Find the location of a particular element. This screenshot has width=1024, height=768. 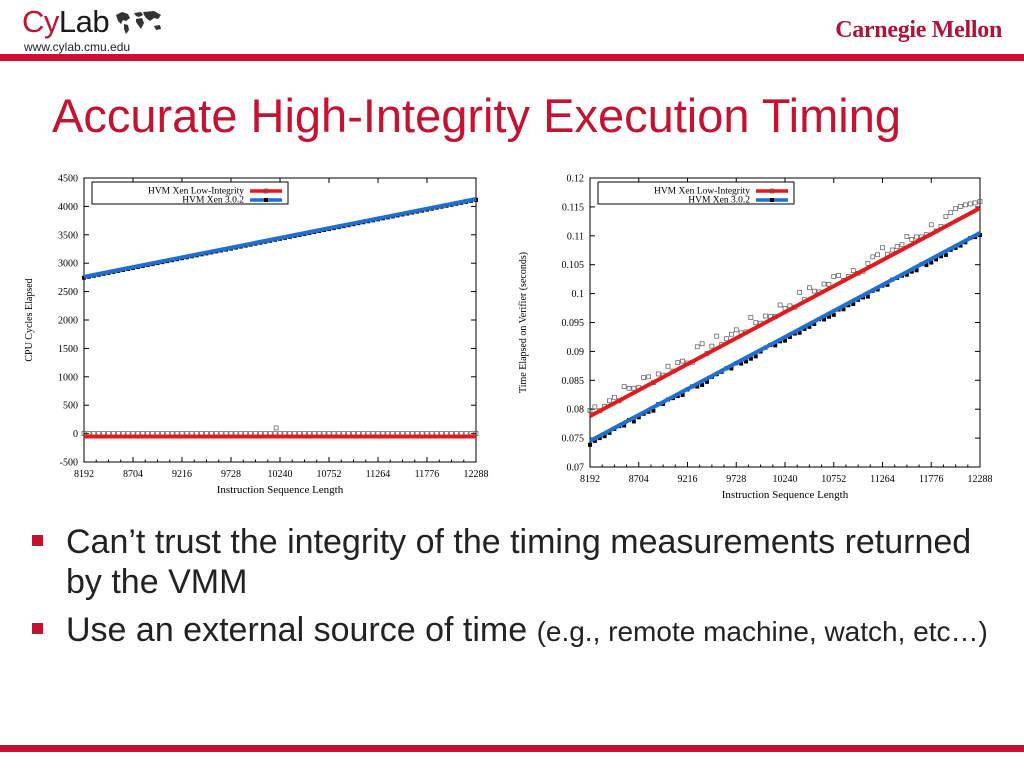

y-tick-label: 0.105 is located at coordinates (573, 265).